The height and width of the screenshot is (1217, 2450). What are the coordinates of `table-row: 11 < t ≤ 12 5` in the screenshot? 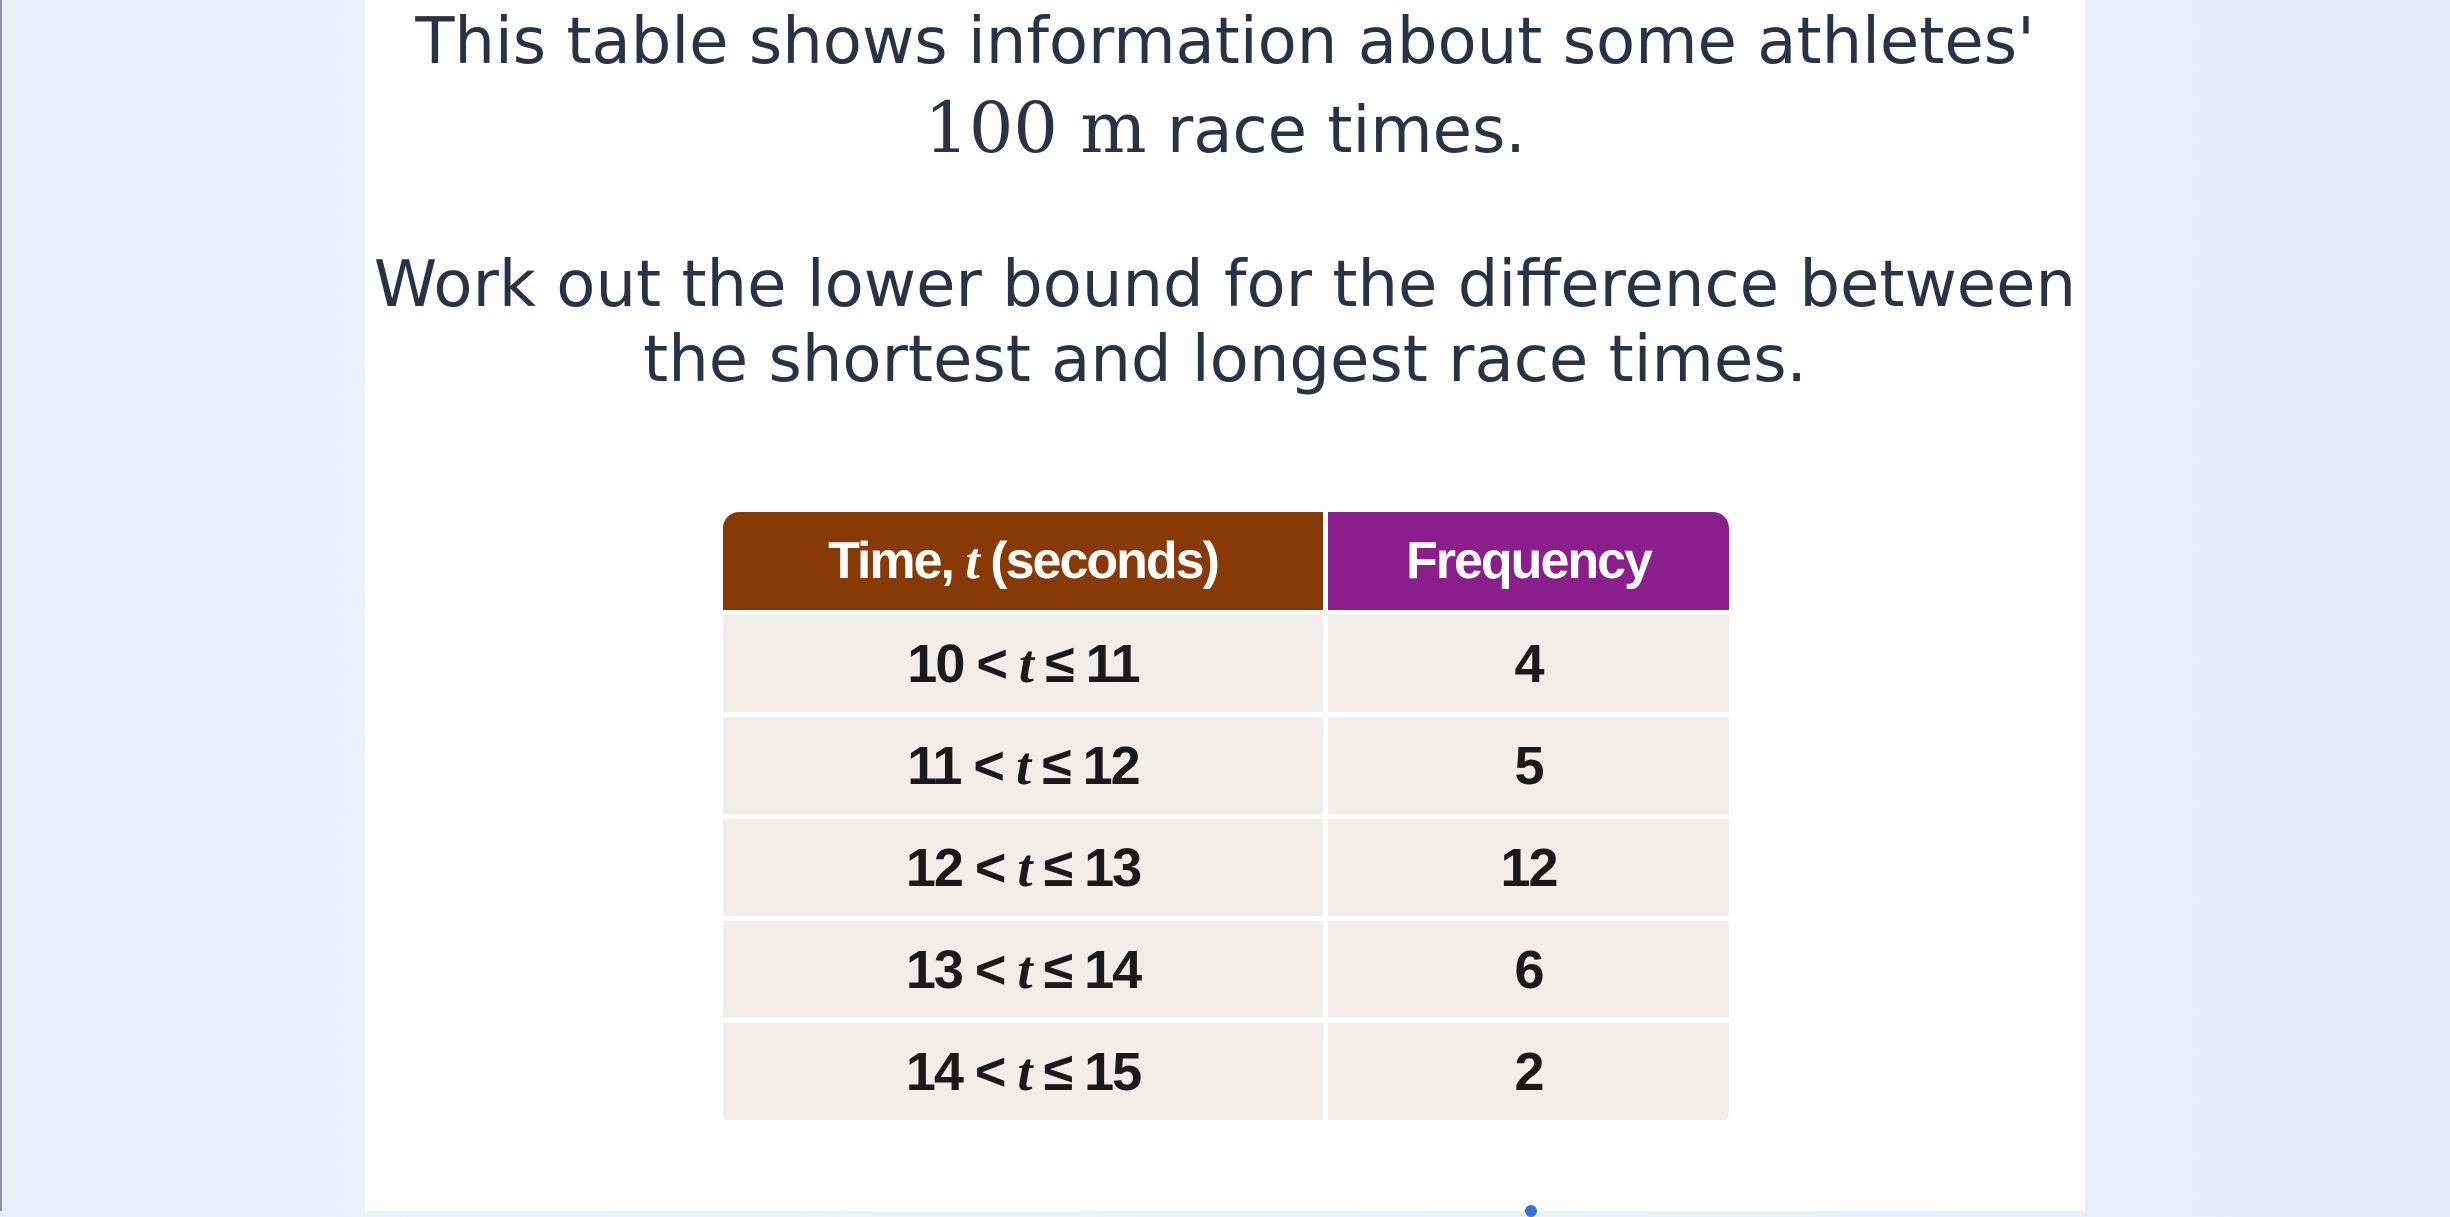 It's located at (1226, 765).